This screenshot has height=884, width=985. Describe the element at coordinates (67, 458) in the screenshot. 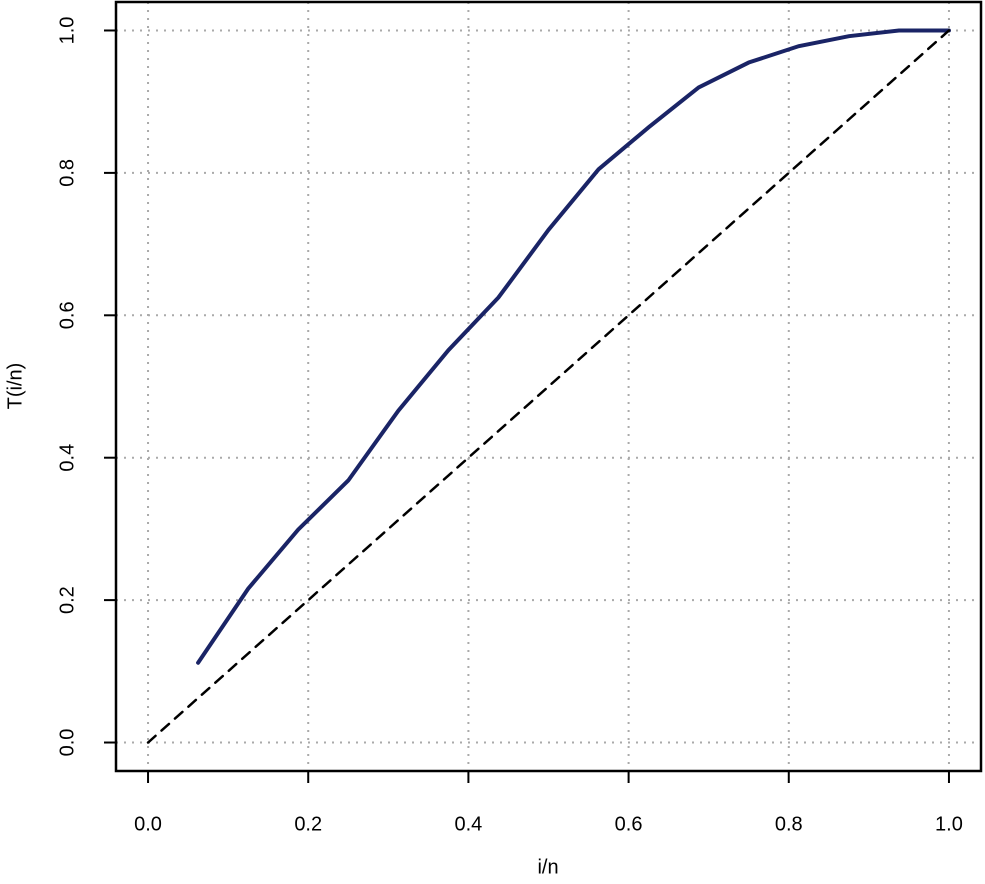

I see `y-tick-label: 0.4` at that location.